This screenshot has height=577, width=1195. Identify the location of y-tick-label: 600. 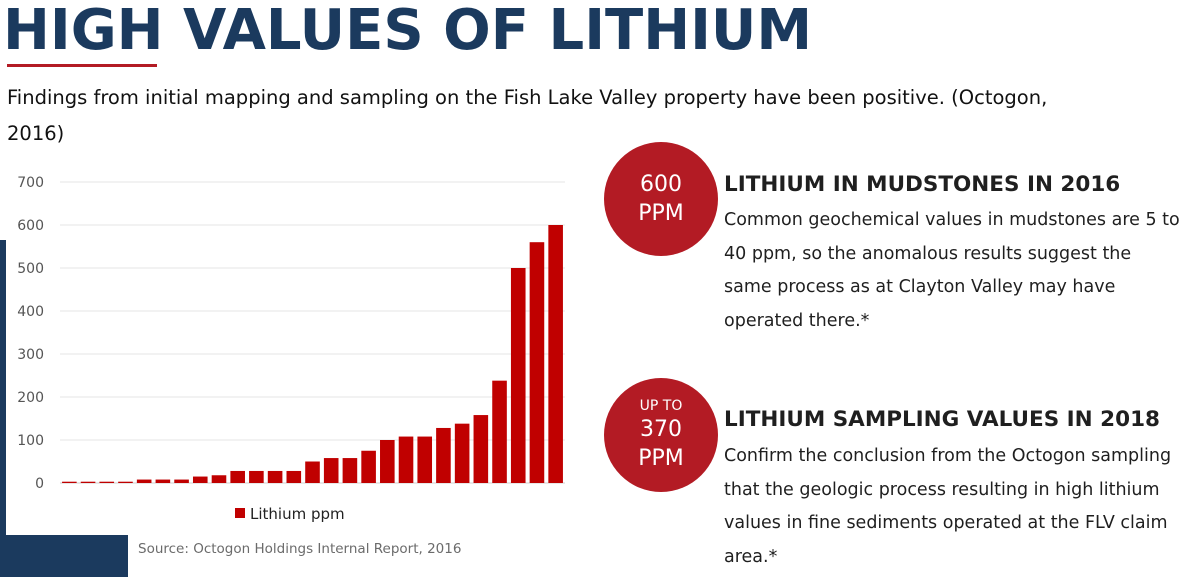
(30, 226).